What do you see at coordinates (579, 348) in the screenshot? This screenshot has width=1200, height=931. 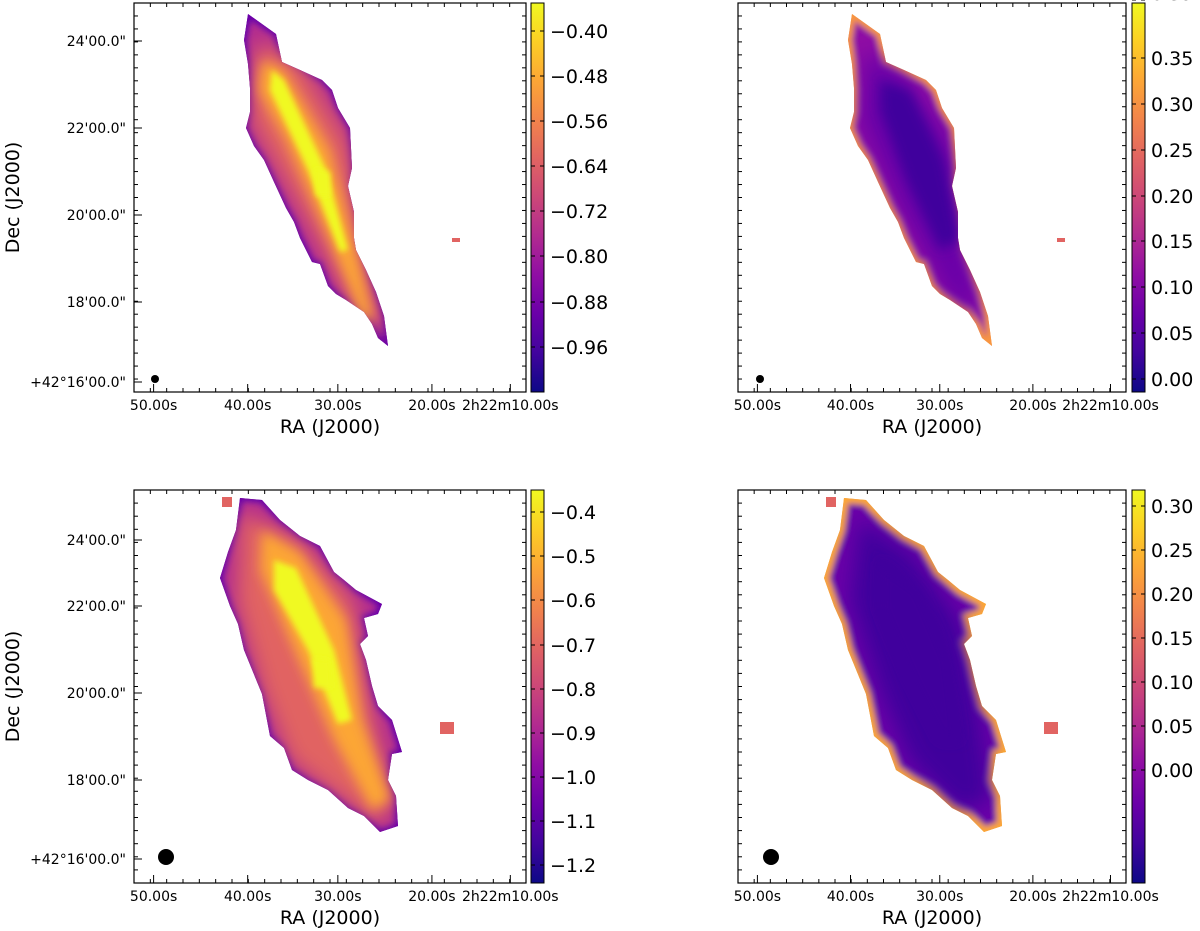 I see `colorbar-tick-label: −0.96` at bounding box center [579, 348].